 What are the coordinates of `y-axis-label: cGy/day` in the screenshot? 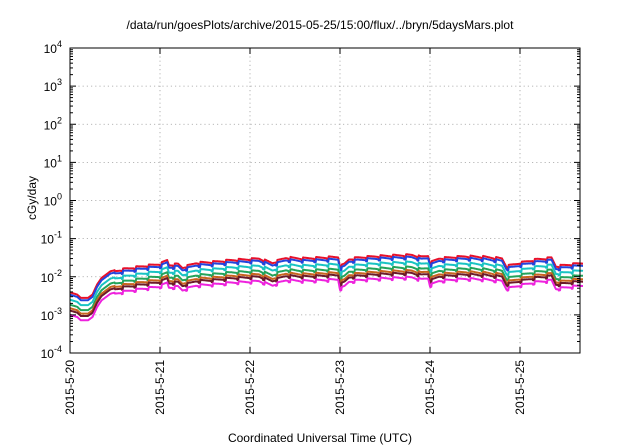 It's located at (32, 198).